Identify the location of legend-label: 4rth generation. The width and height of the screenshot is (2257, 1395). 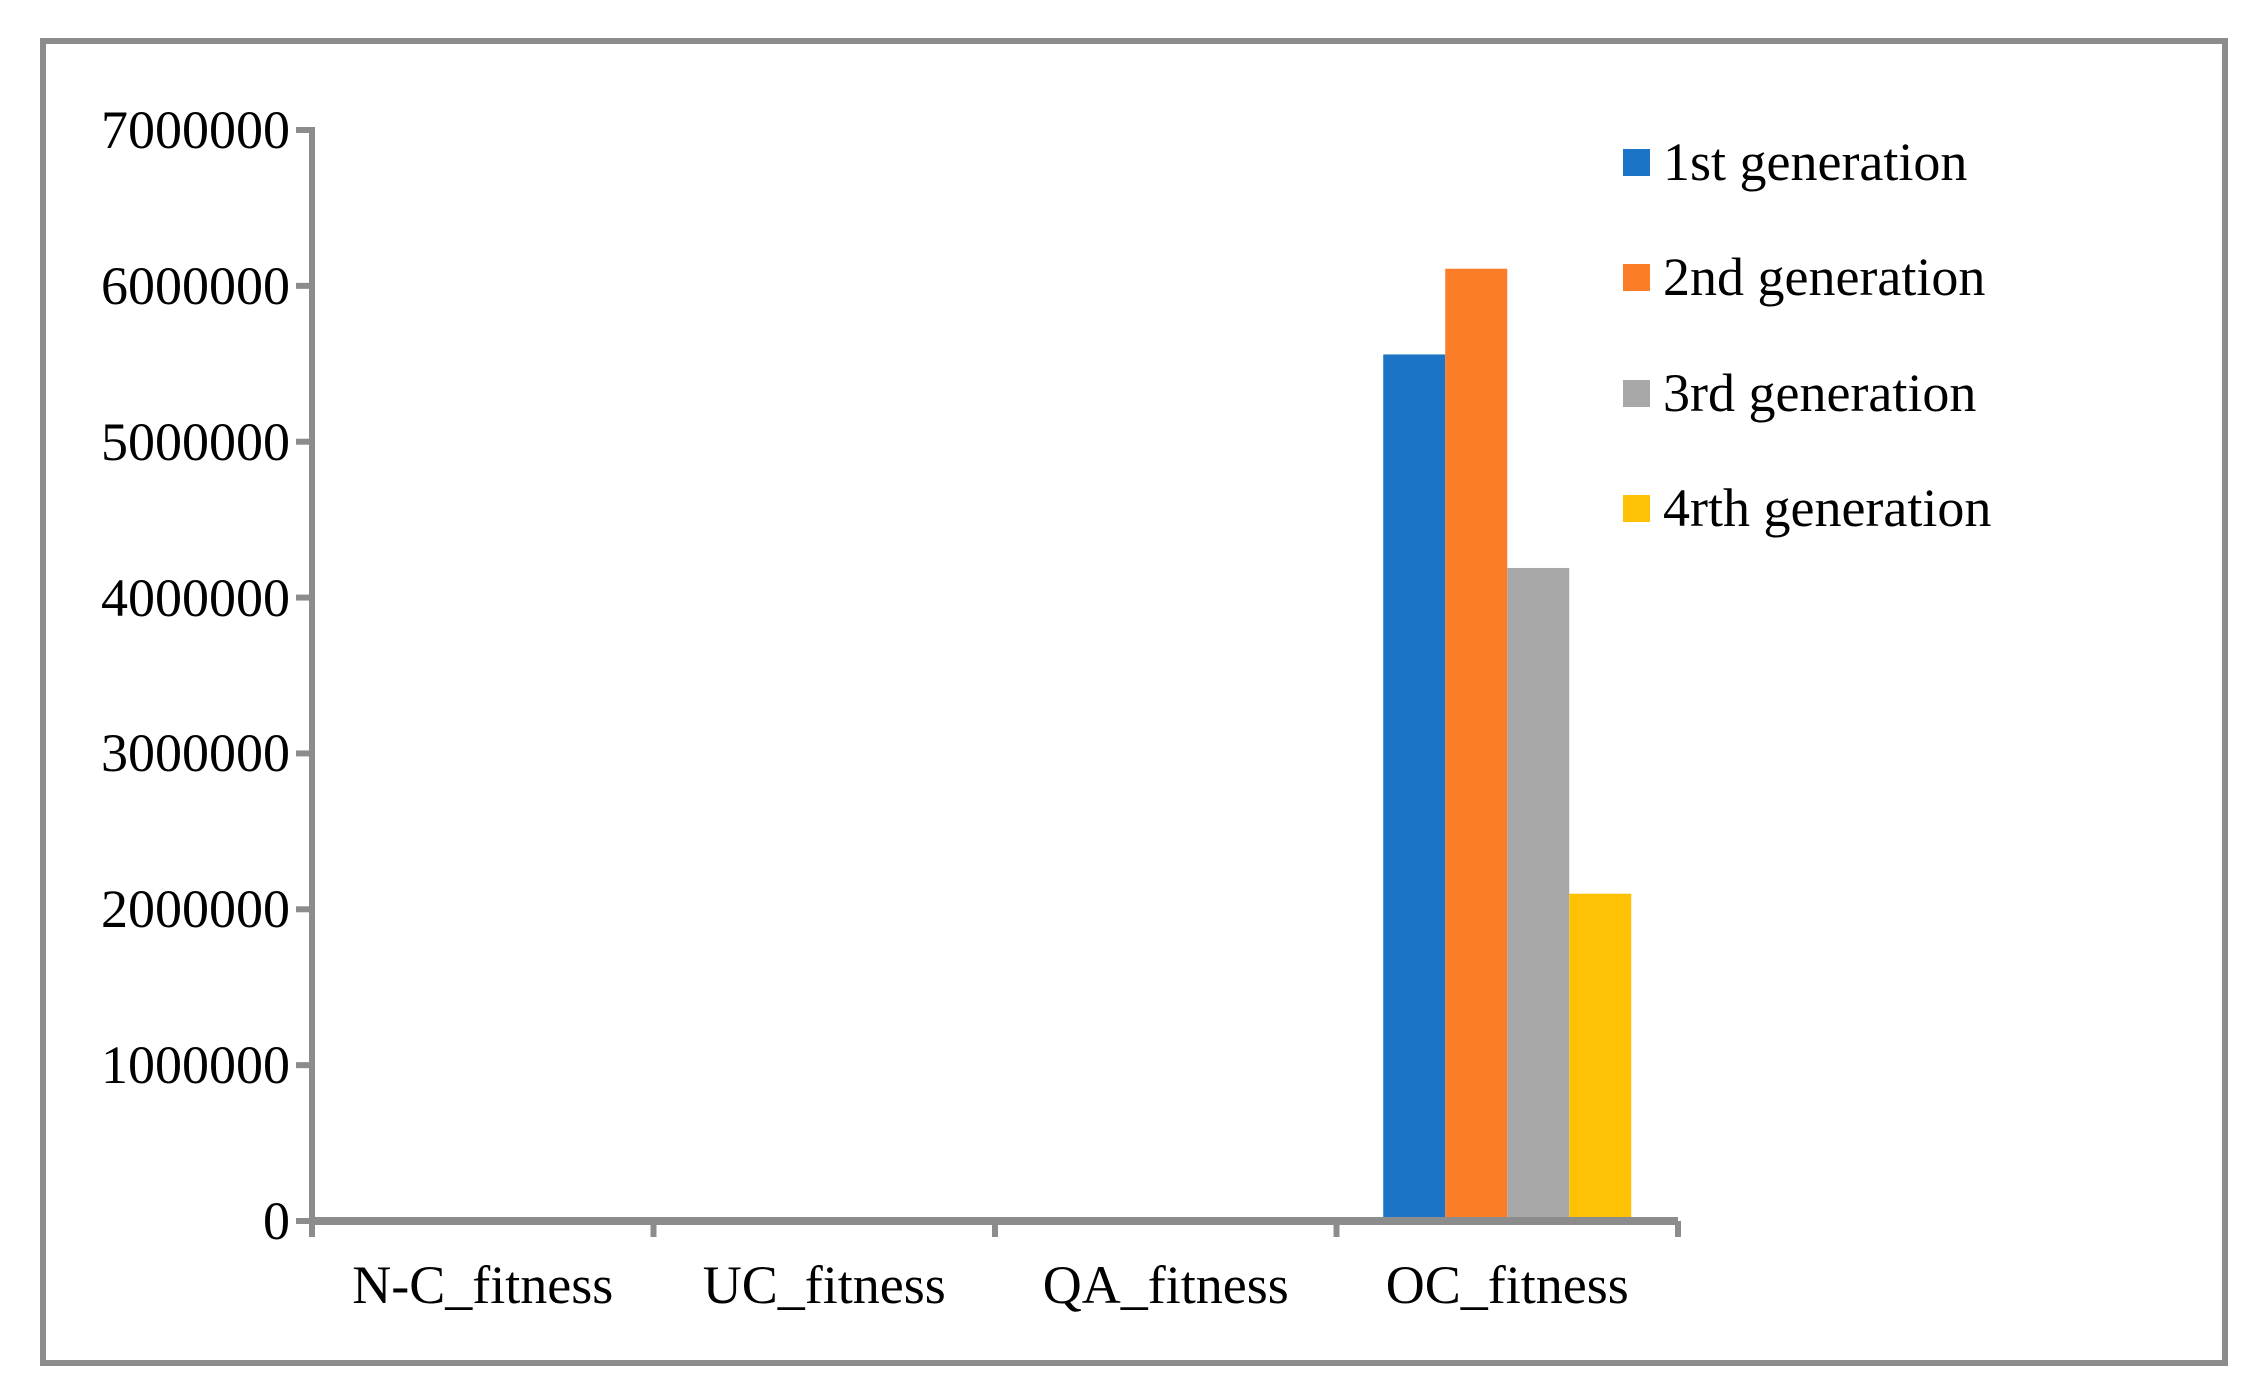
(1827, 508).